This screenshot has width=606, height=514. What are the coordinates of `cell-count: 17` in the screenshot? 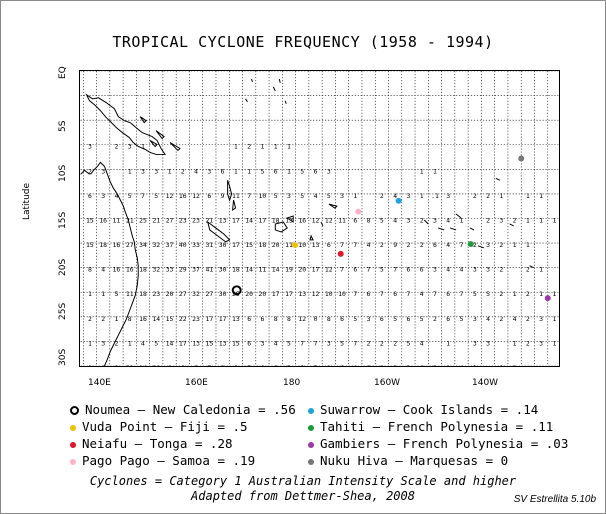 It's located at (183, 343).